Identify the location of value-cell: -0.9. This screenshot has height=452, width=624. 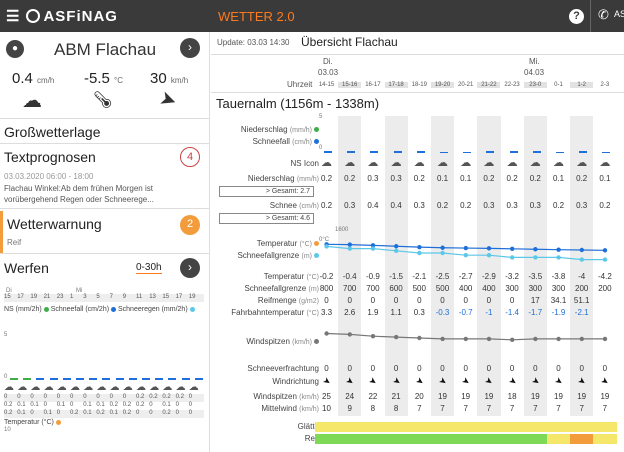
(372, 276).